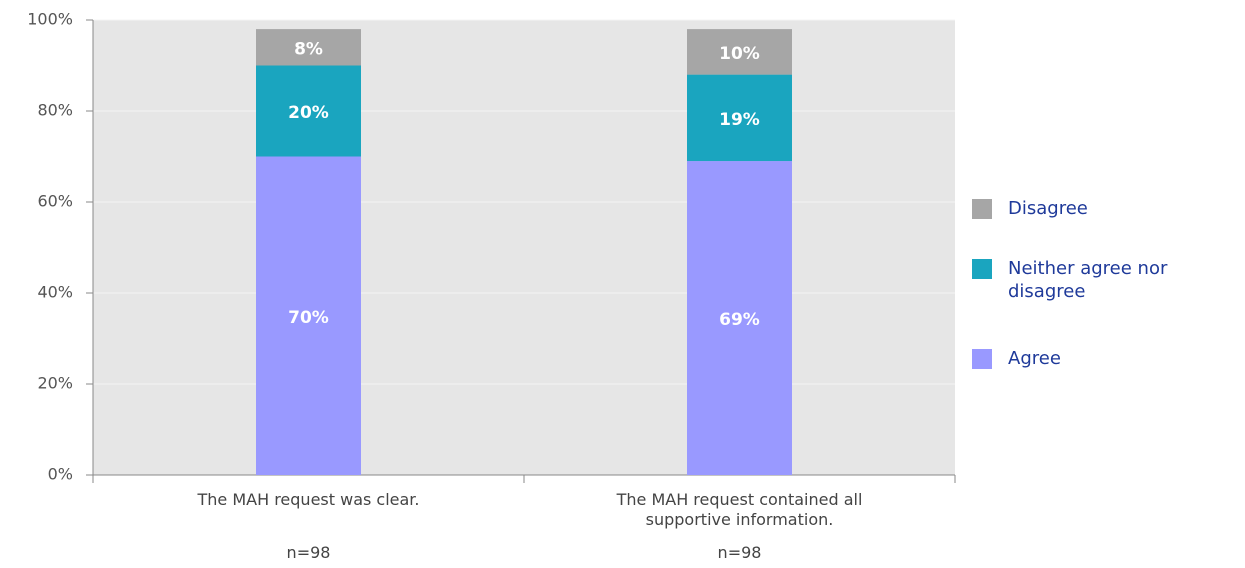  What do you see at coordinates (1088, 280) in the screenshot?
I see `legend-label: Neither agree nor disagree` at bounding box center [1088, 280].